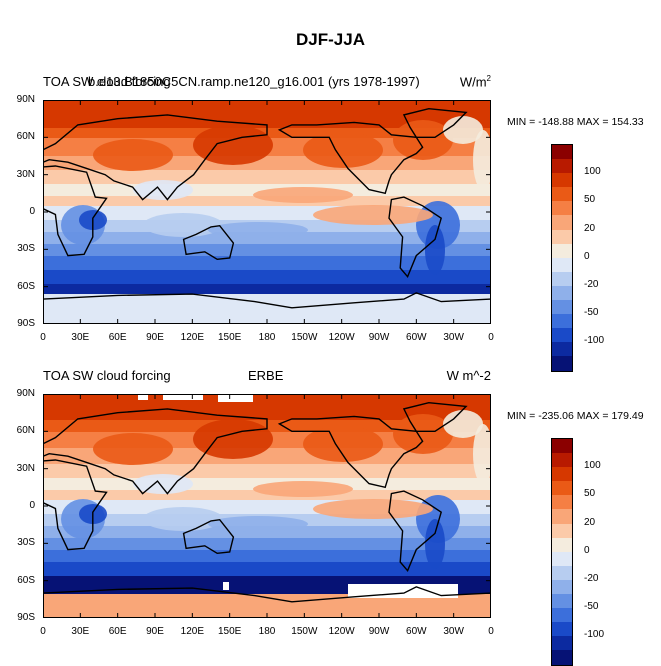  I want to click on lon-tick-label: 60E, so click(117, 337).